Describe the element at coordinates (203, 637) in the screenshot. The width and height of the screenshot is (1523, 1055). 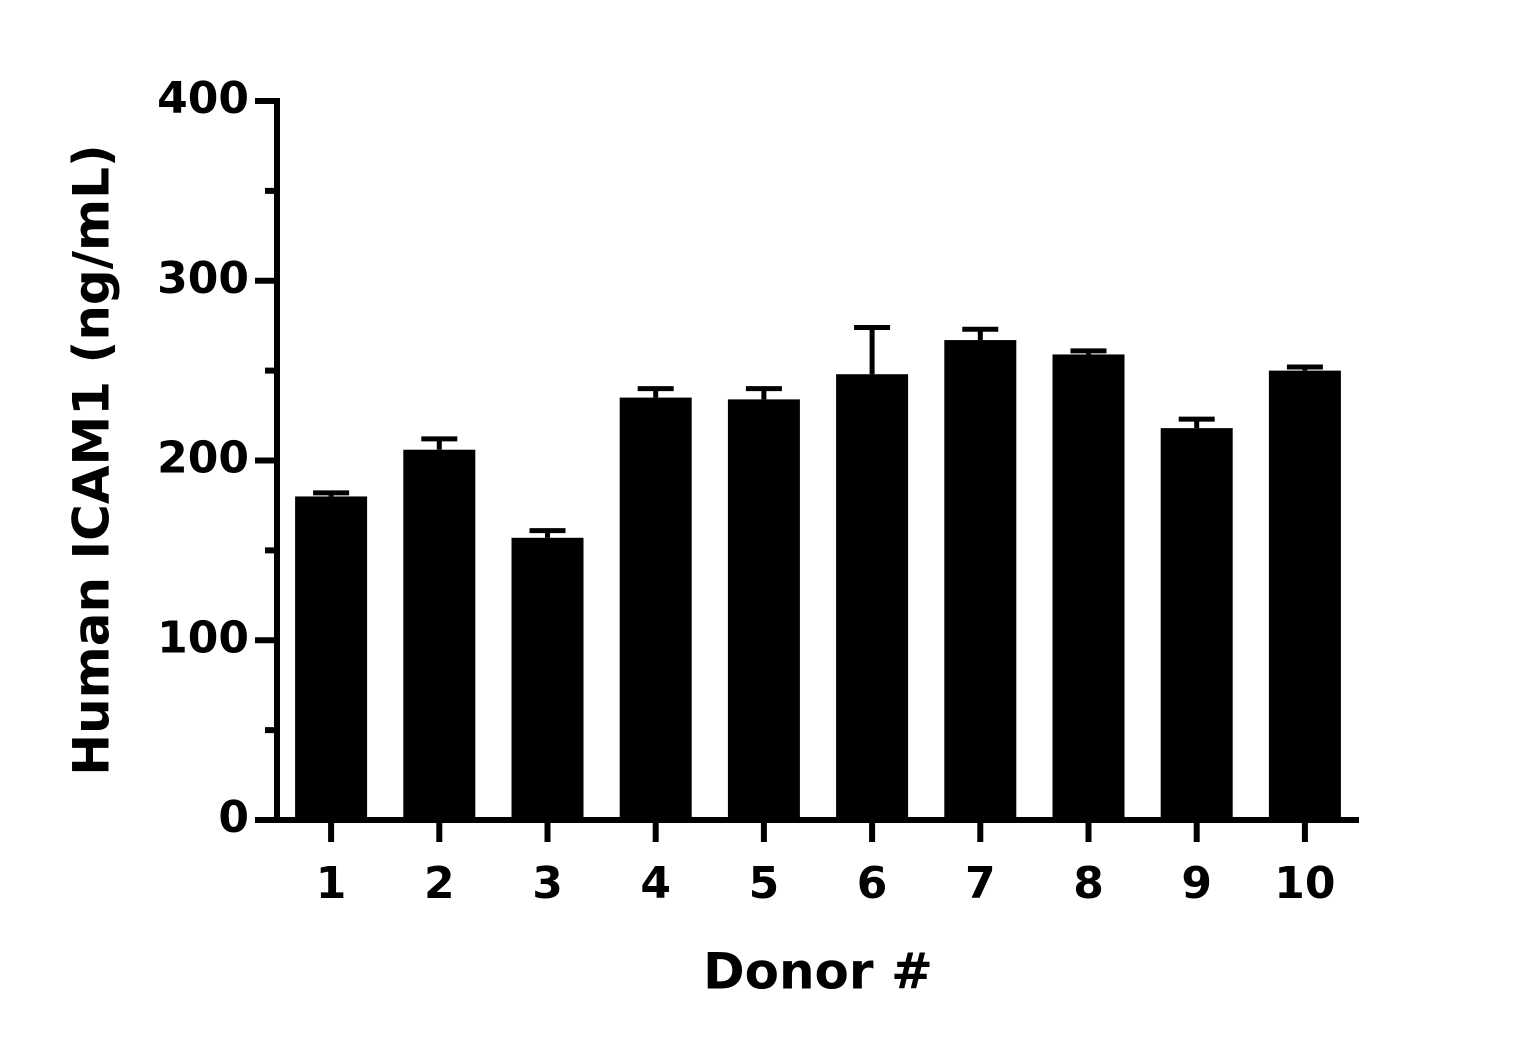
I see `y-tick-label: 100` at that location.